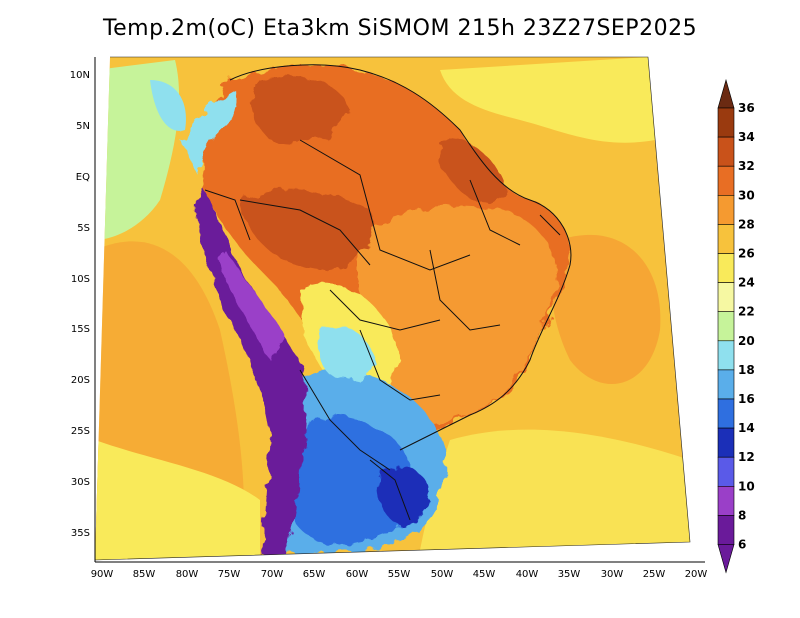 The height and width of the screenshot is (618, 800). I want to click on lat-label: 35S, so click(80, 533).